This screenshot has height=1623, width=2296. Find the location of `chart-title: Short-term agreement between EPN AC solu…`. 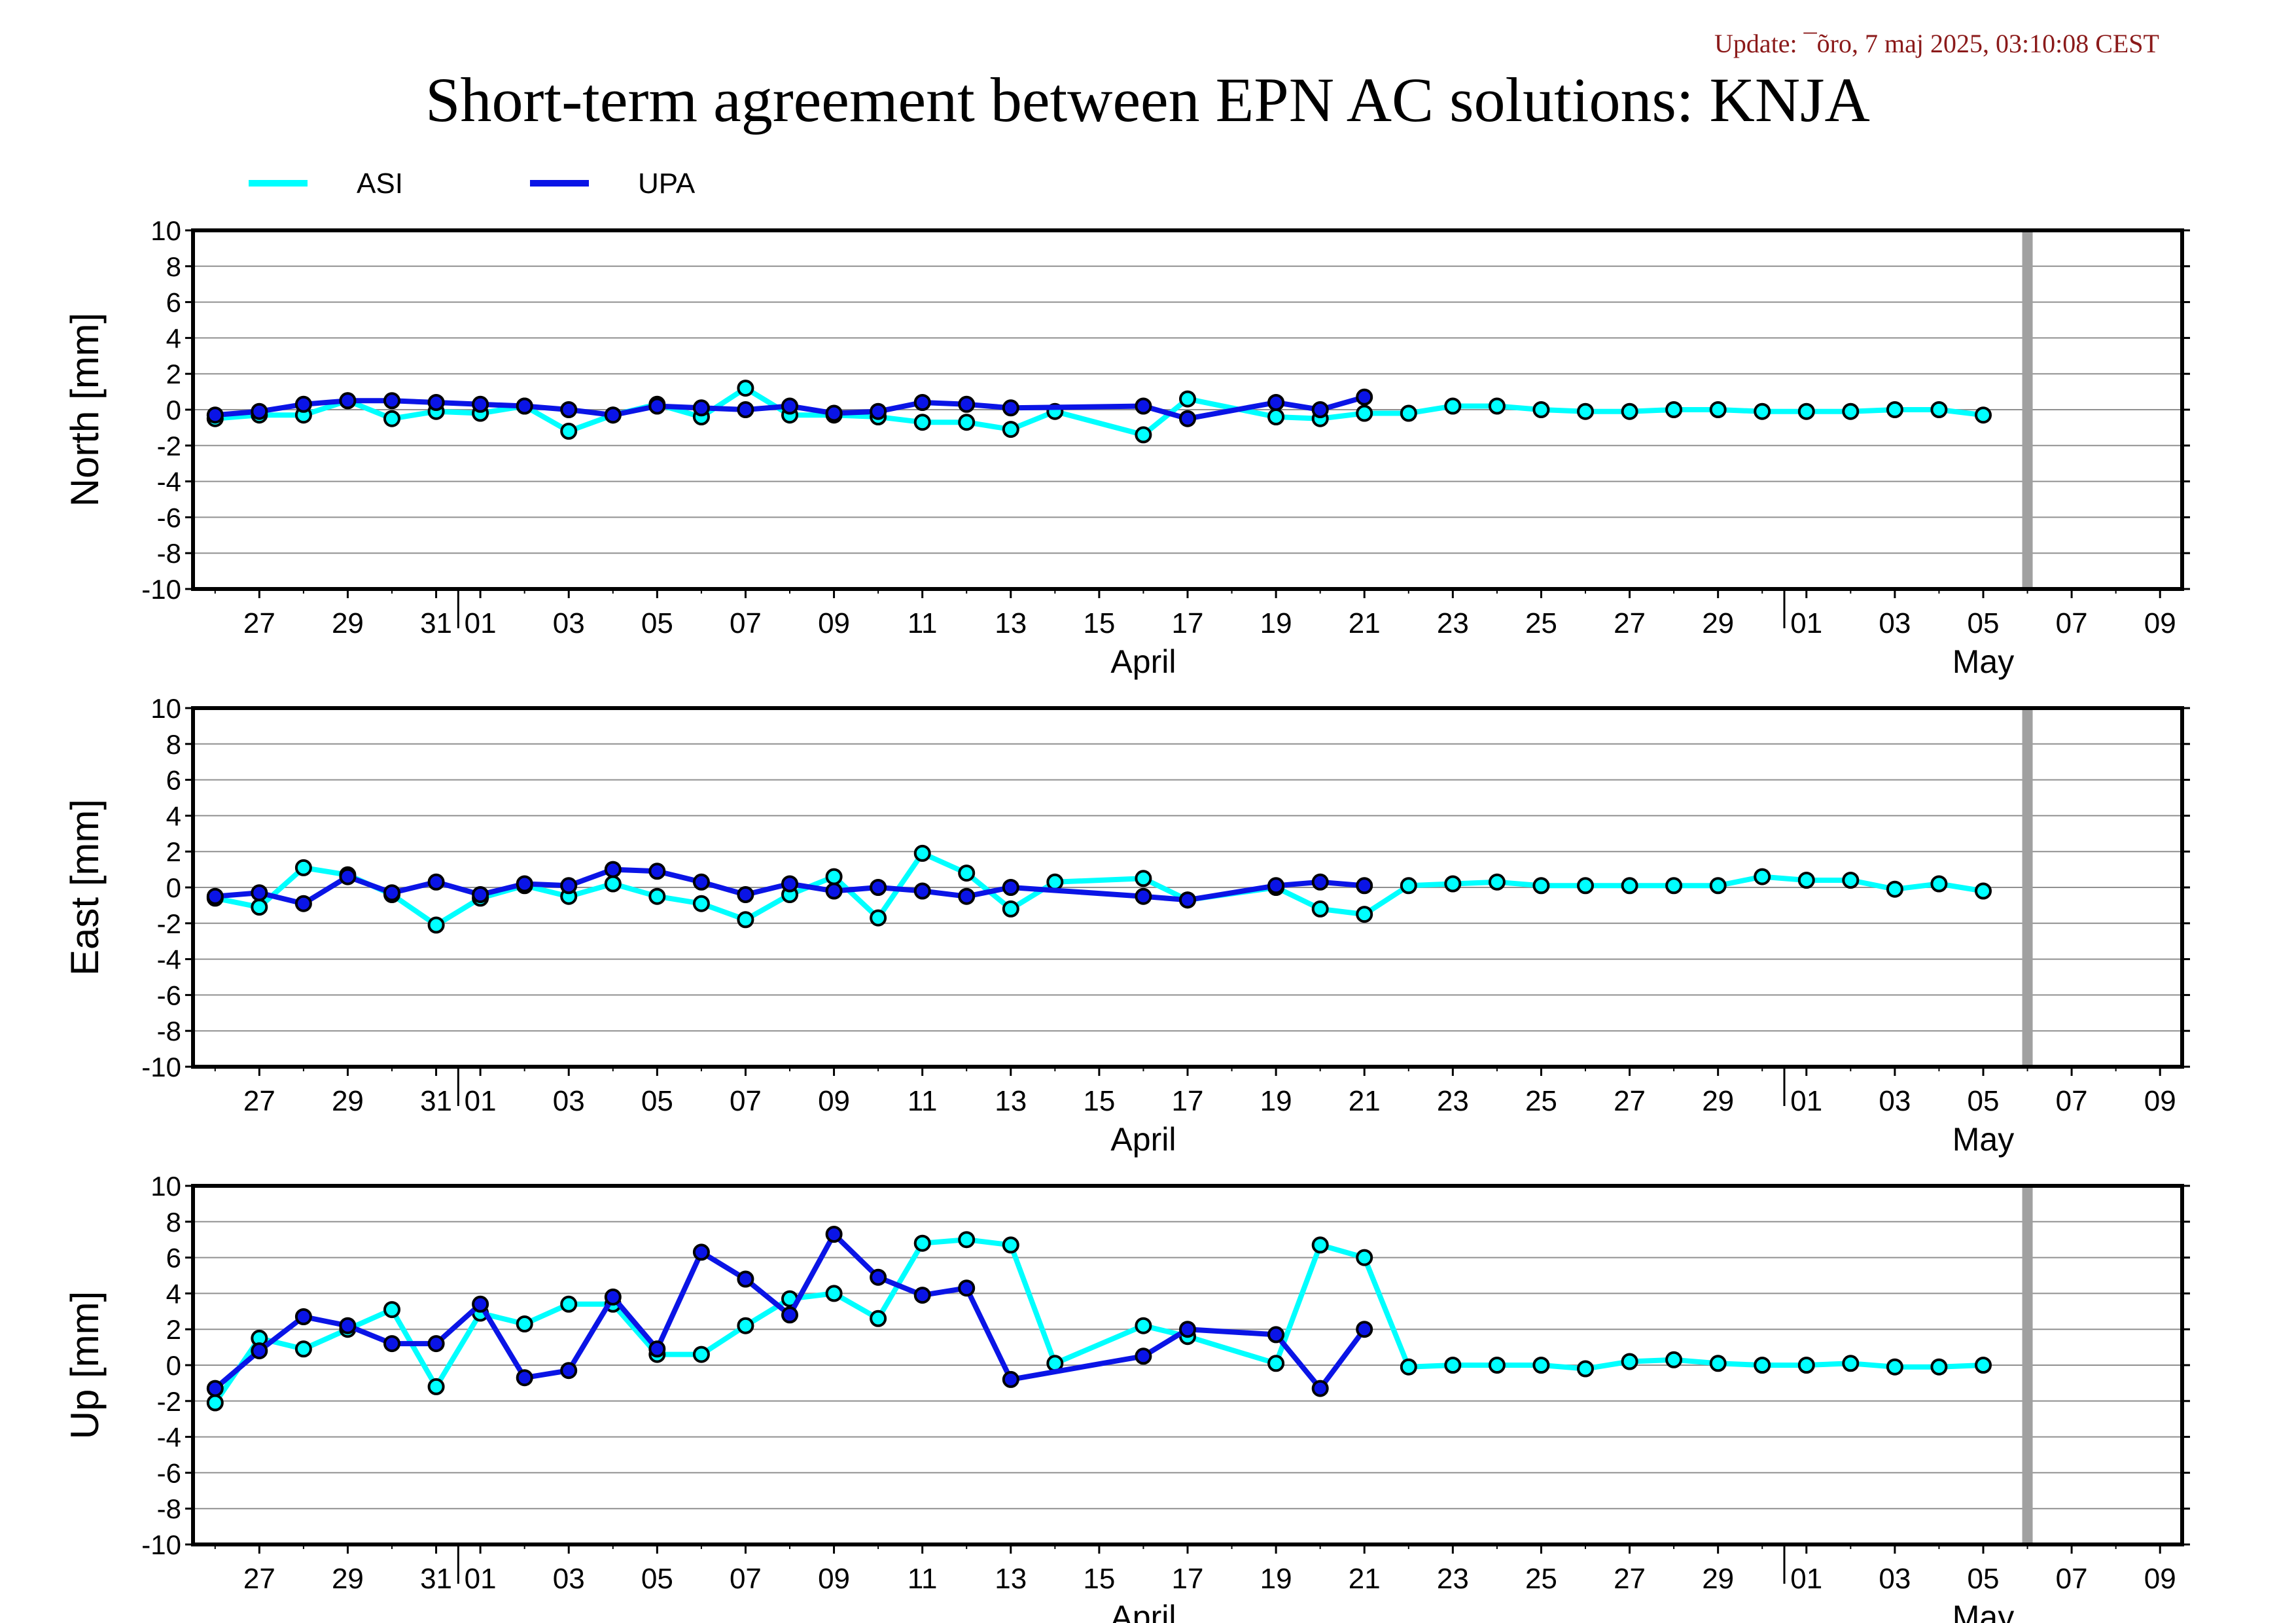

chart-title: Short-term agreement between EPN AC solu… is located at coordinates (1148, 100).